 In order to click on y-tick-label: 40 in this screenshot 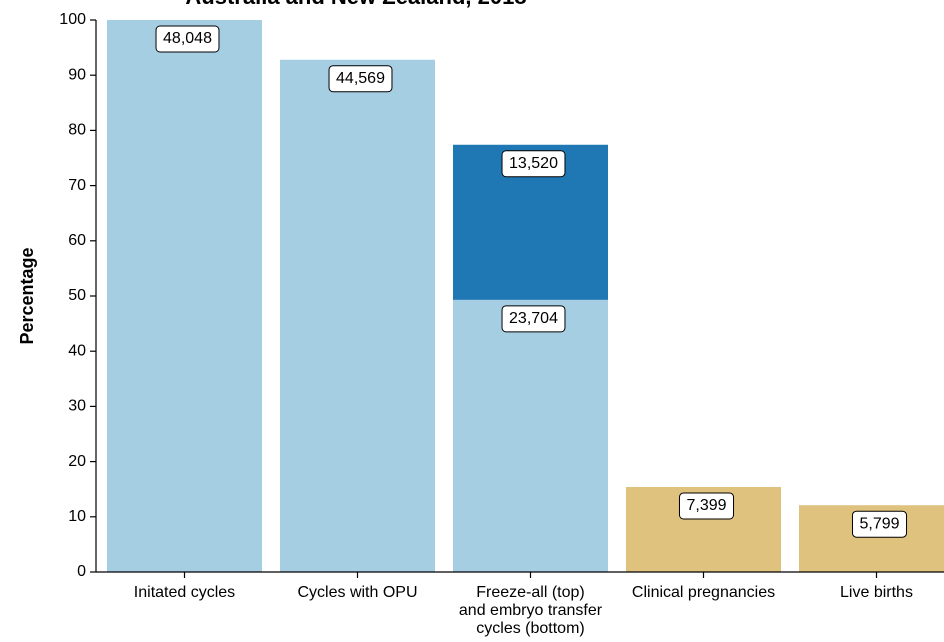, I will do `click(77, 350)`.